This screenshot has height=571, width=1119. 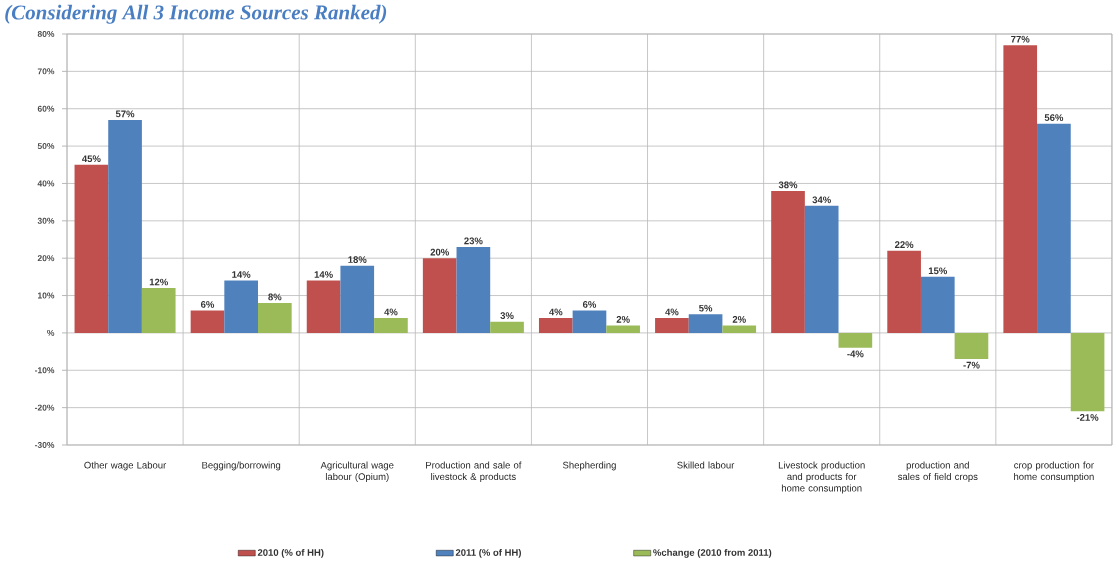 I want to click on data-label: 5%, so click(x=706, y=308).